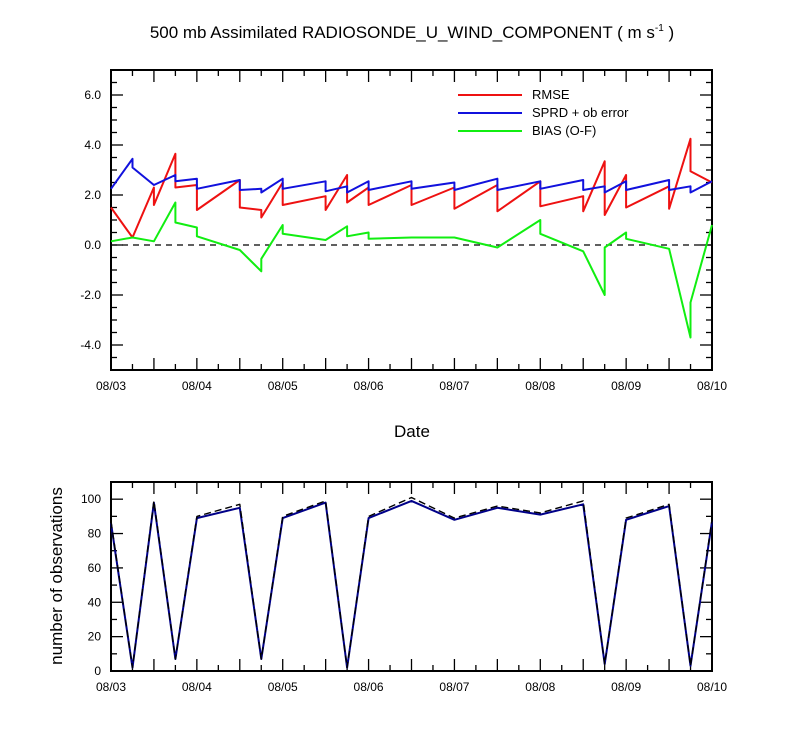 This screenshot has height=750, width=800. What do you see at coordinates (90, 220) in the screenshot?
I see `main-plot-y-tick-labels: -4.0 -2.0 0.0 2.0 4.0 6.0` at bounding box center [90, 220].